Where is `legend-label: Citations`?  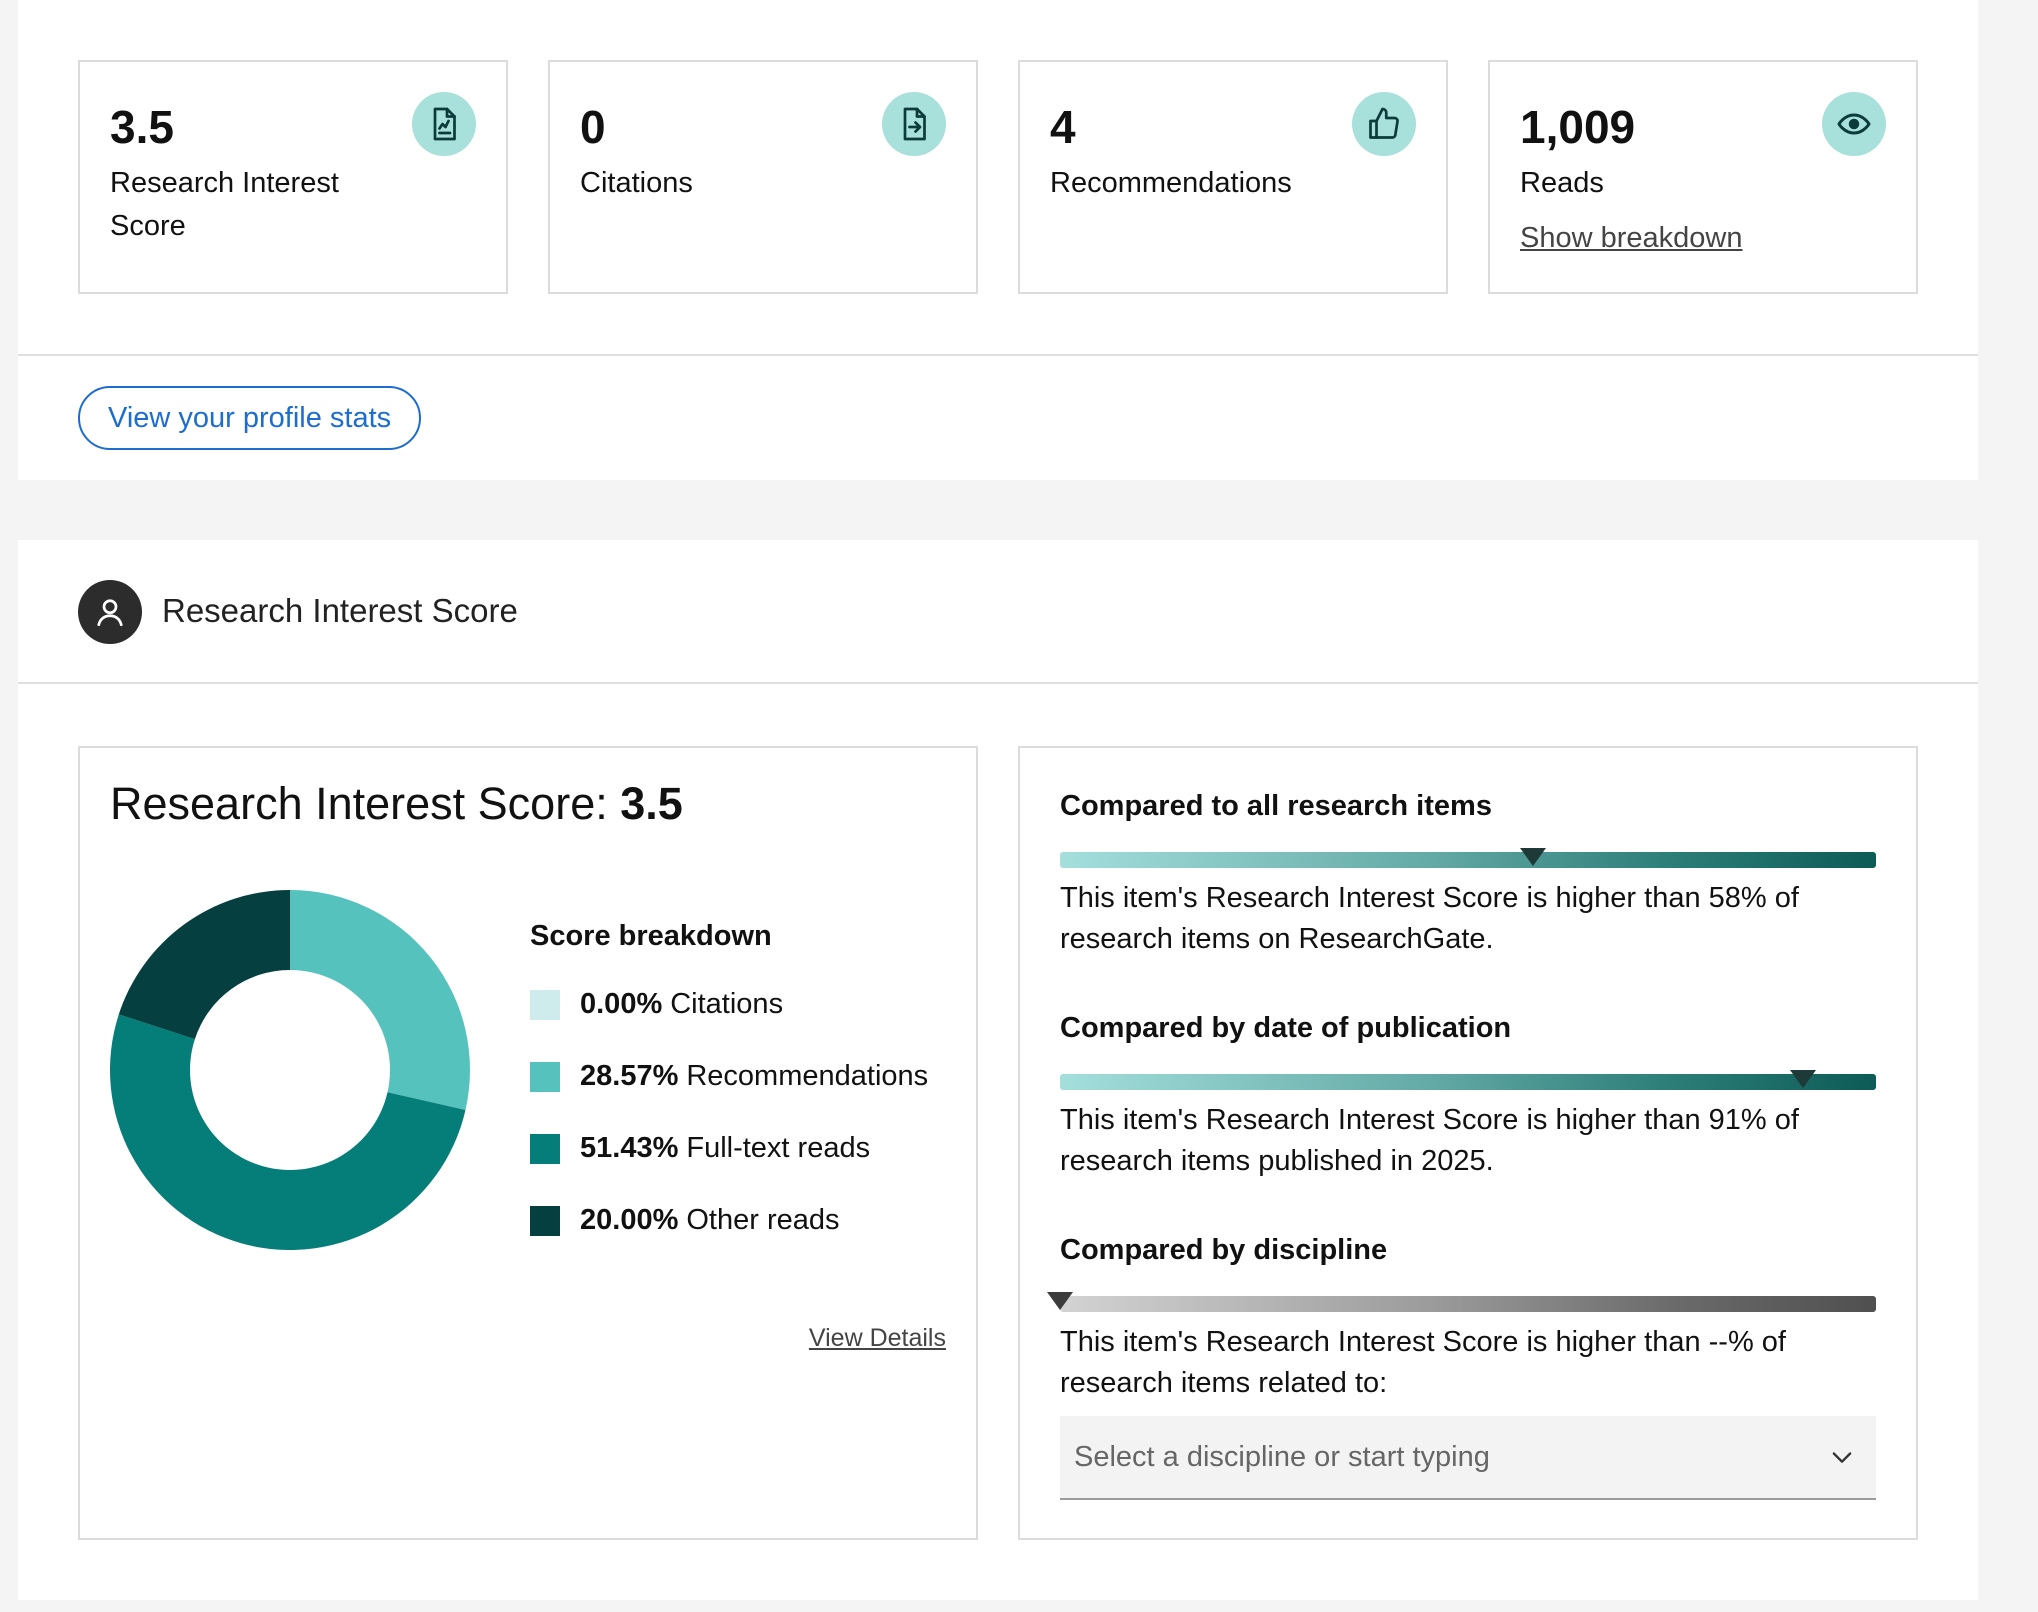 legend-label: Citations is located at coordinates (727, 1004).